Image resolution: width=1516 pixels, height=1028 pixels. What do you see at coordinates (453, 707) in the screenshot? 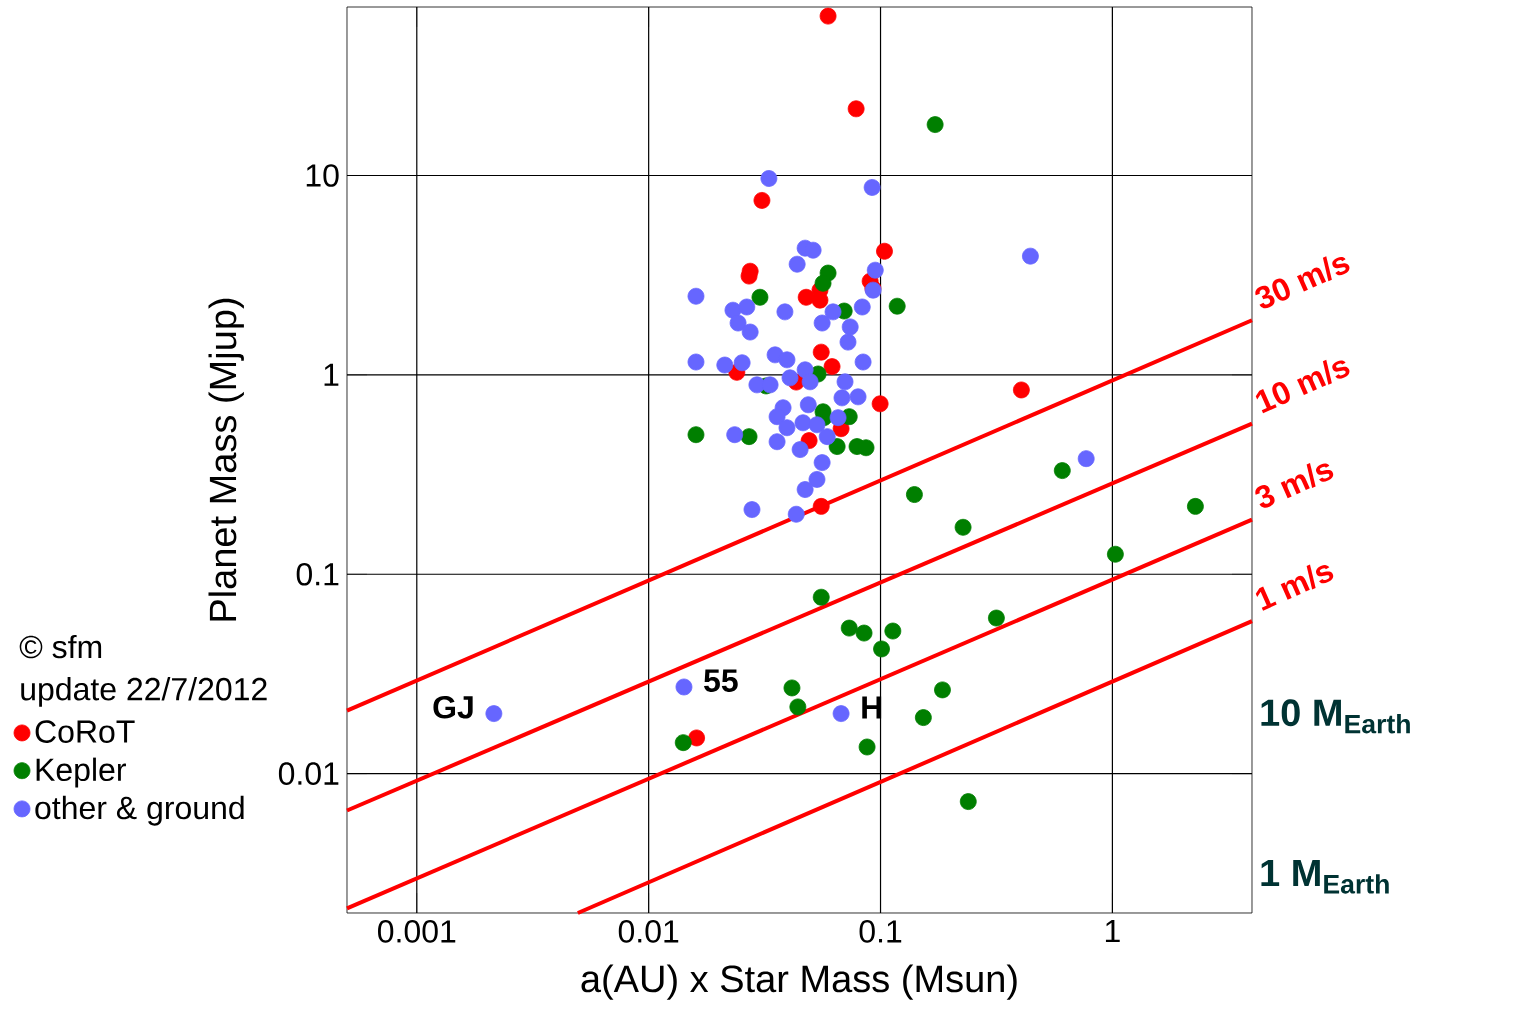
I see `annotation: GJ` at bounding box center [453, 707].